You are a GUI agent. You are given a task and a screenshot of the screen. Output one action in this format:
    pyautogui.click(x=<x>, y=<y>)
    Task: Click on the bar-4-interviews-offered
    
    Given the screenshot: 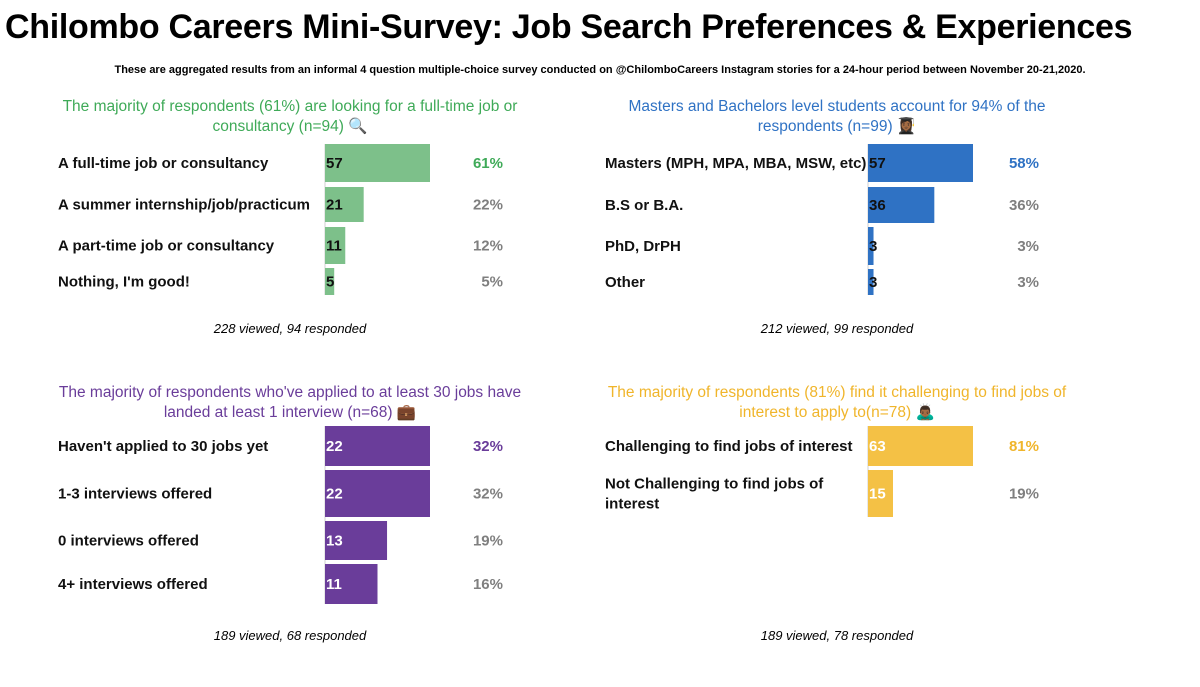 What is the action you would take?
    pyautogui.click(x=351, y=584)
    